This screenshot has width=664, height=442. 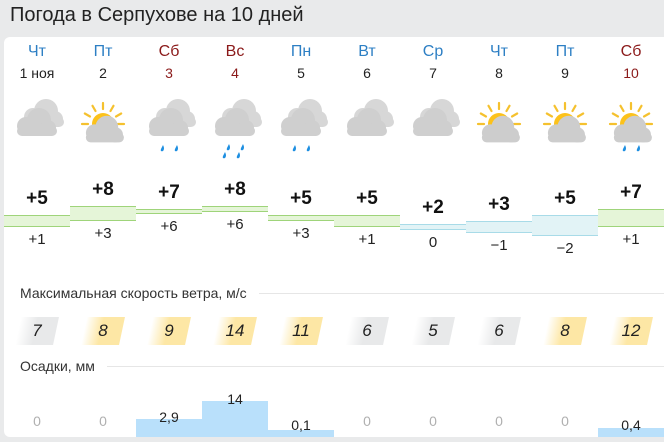 What do you see at coordinates (235, 399) in the screenshot?
I see `precip-value: 14` at bounding box center [235, 399].